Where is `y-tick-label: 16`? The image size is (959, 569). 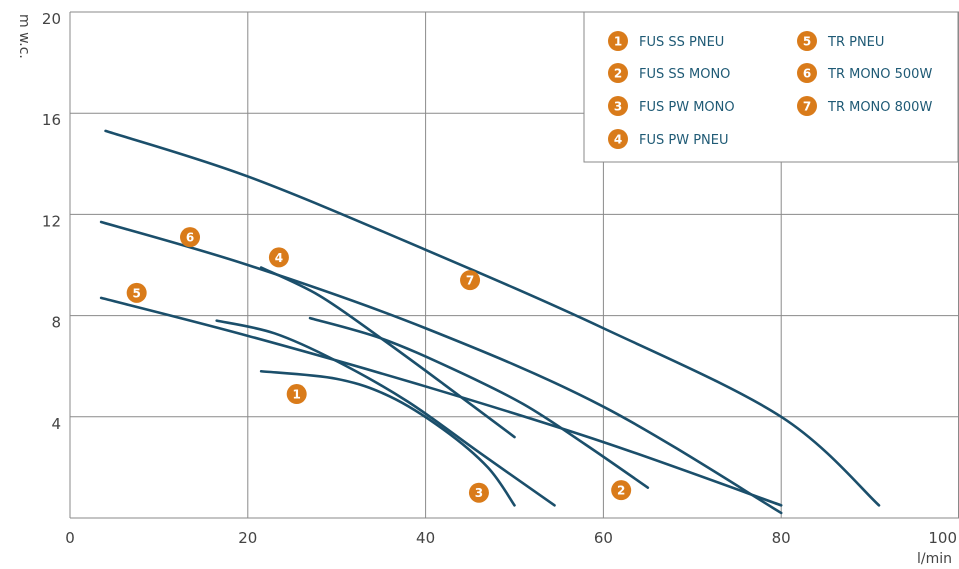
y-tick-label: 16 is located at coordinates (51, 120).